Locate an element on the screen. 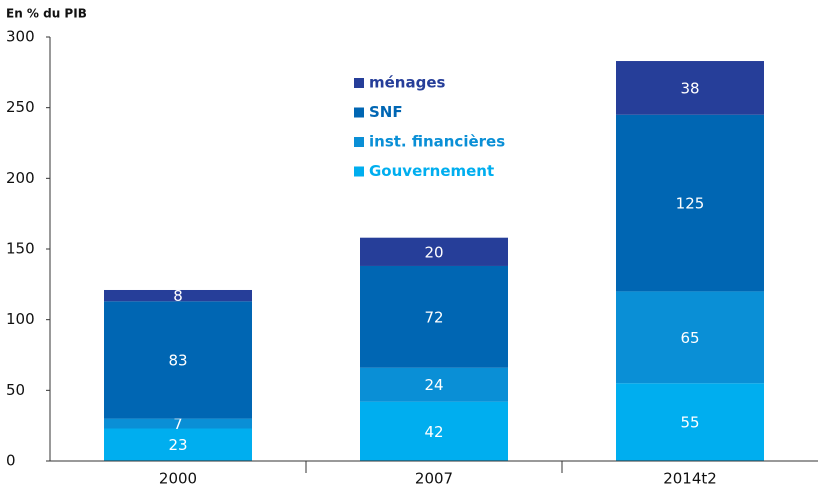 The width and height of the screenshot is (818, 493). value-label: 23 is located at coordinates (177, 445).